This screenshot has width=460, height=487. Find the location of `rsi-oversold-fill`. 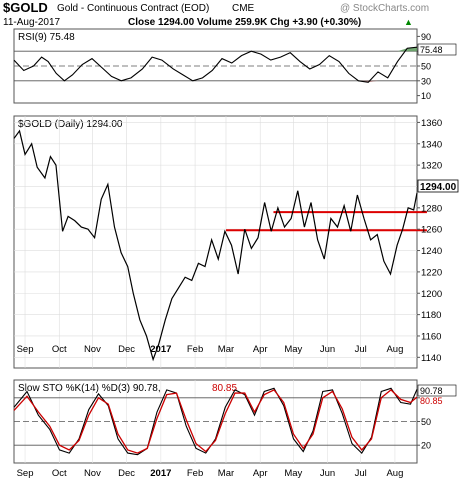

rsi-oversold-fill is located at coordinates (373, 81).